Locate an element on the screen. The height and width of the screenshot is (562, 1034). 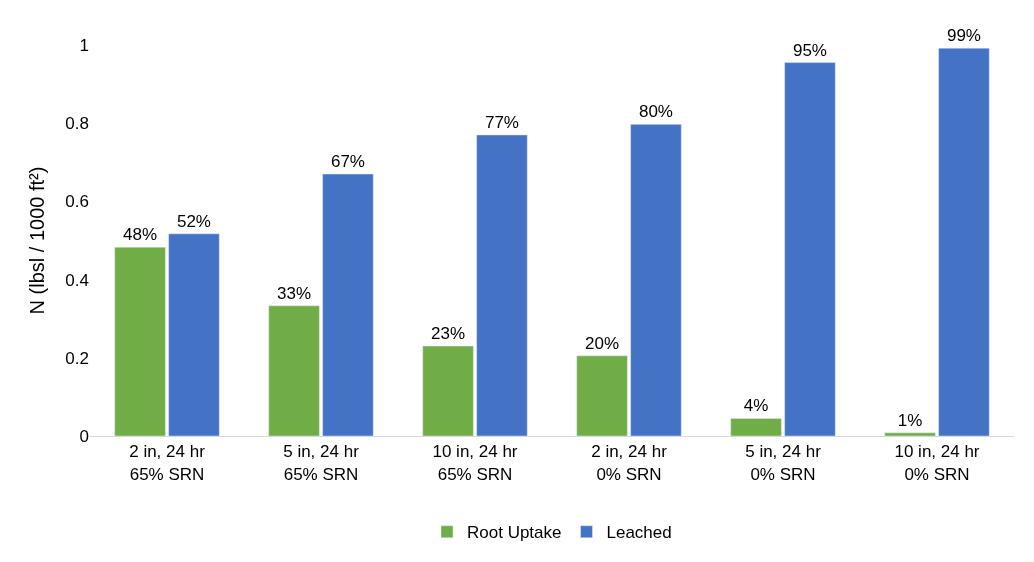
data-label: 95% is located at coordinates (809, 50).